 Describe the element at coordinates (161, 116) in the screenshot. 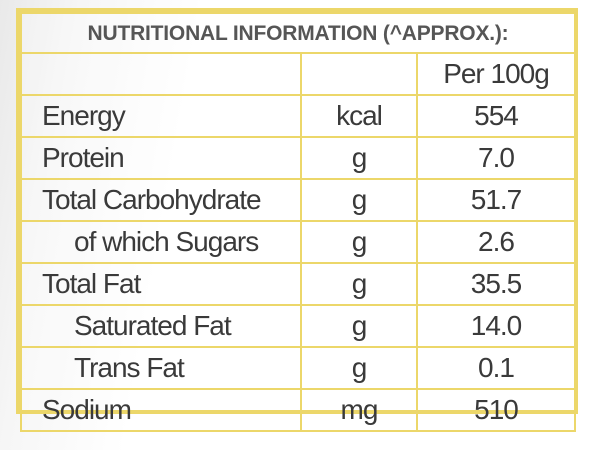

I see `nutrient-name: Energy` at that location.